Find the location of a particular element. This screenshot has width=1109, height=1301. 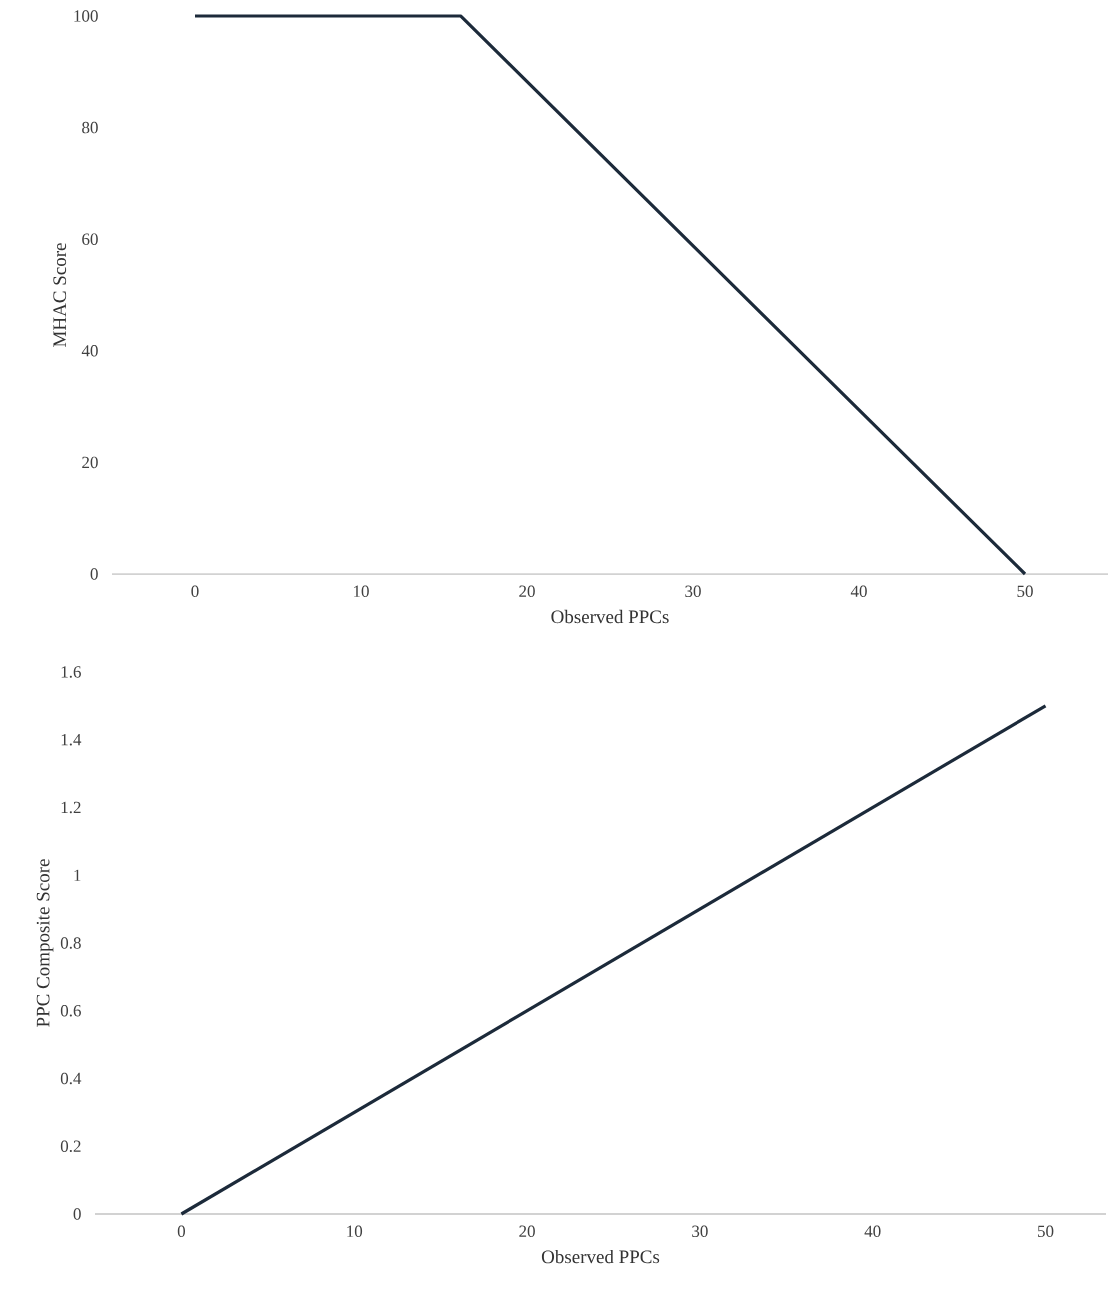

y-tick-label: 0.8 is located at coordinates (70, 943).